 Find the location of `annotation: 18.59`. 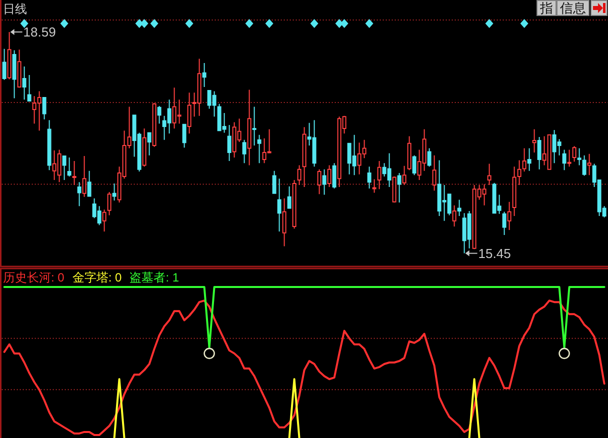

annotation: 18.59 is located at coordinates (39, 32).